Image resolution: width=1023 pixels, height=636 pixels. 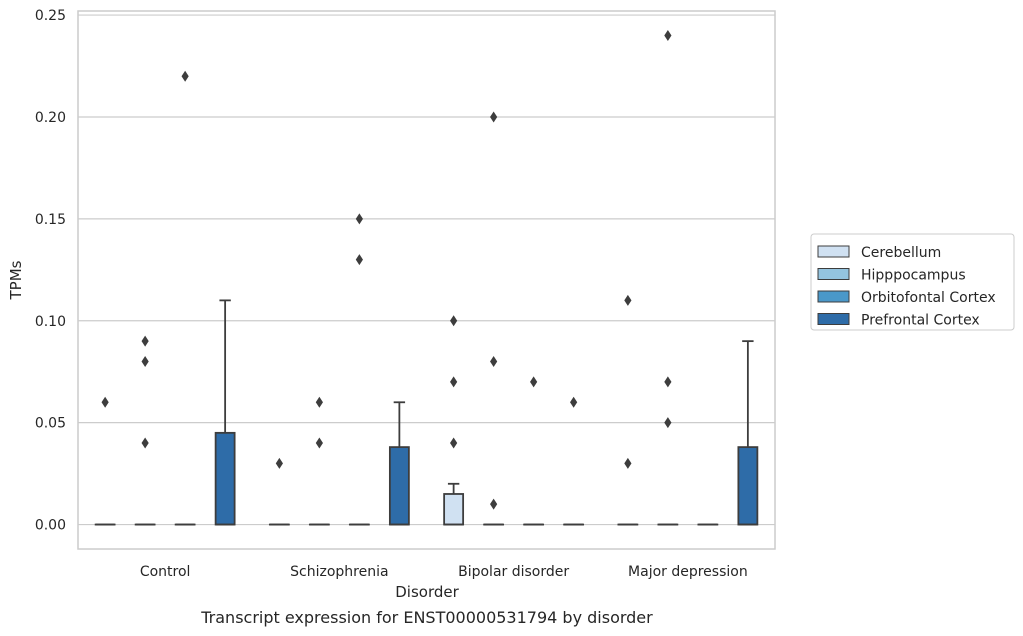 What do you see at coordinates (165, 572) in the screenshot?
I see `x-tick-label: Control` at bounding box center [165, 572].